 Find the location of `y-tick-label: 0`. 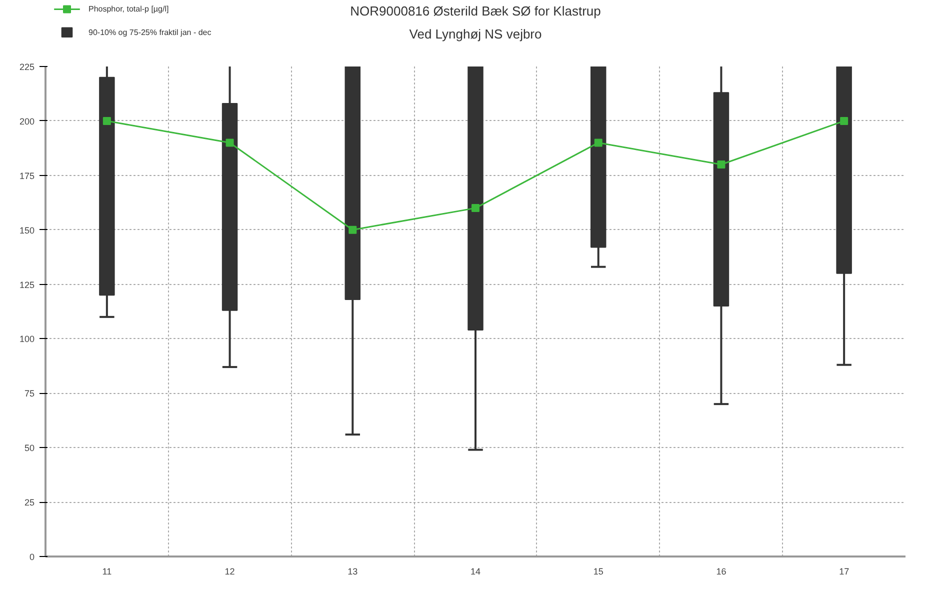

y-tick-label: 0 is located at coordinates (32, 557).